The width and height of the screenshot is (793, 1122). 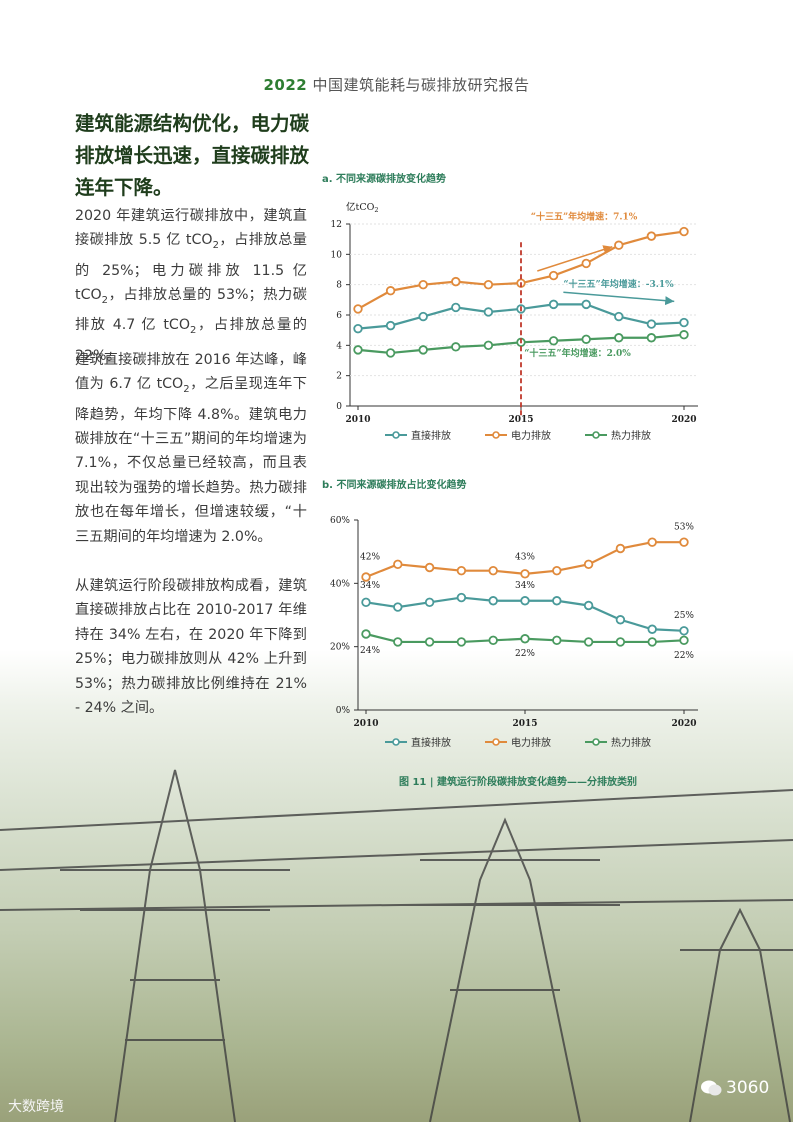 I want to click on y-tick-label: 10, so click(x=337, y=255).